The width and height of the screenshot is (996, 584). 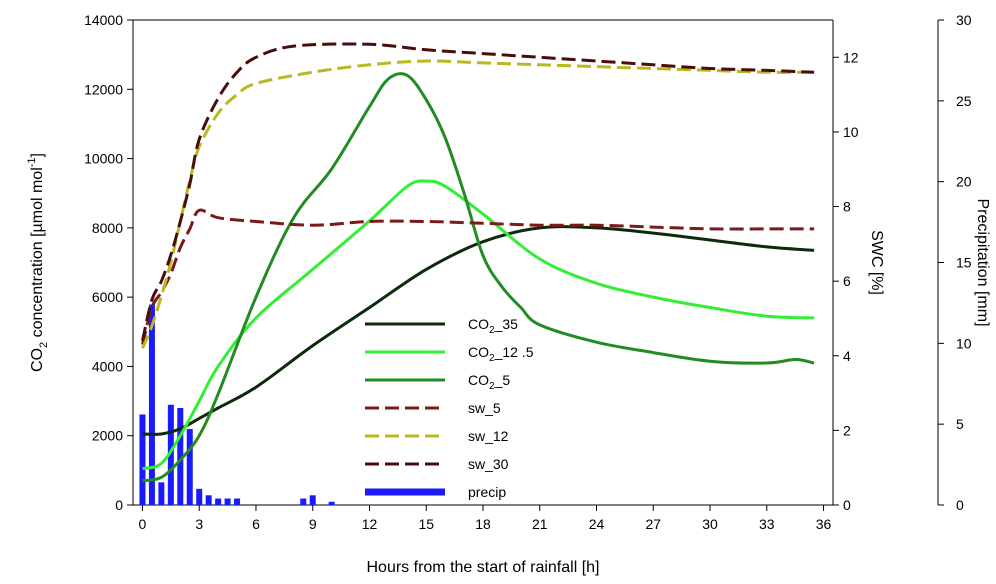 I want to click on y-left-tick-label: 14000, so click(x=103, y=20).